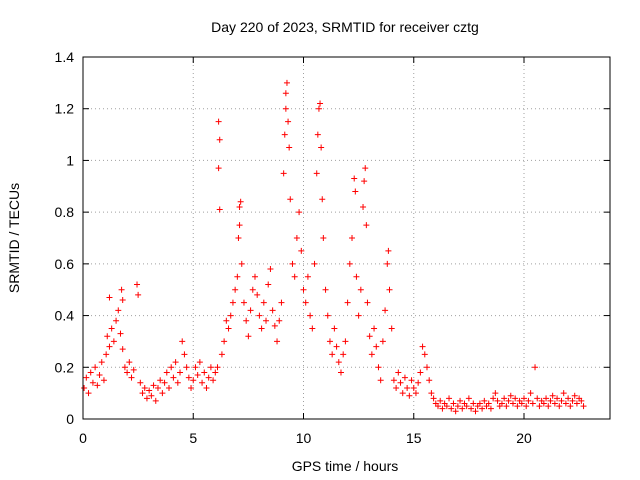 Image resolution: width=640 pixels, height=480 pixels. Describe the element at coordinates (65, 57) in the screenshot. I see `y-tick-label: 1.4` at that location.